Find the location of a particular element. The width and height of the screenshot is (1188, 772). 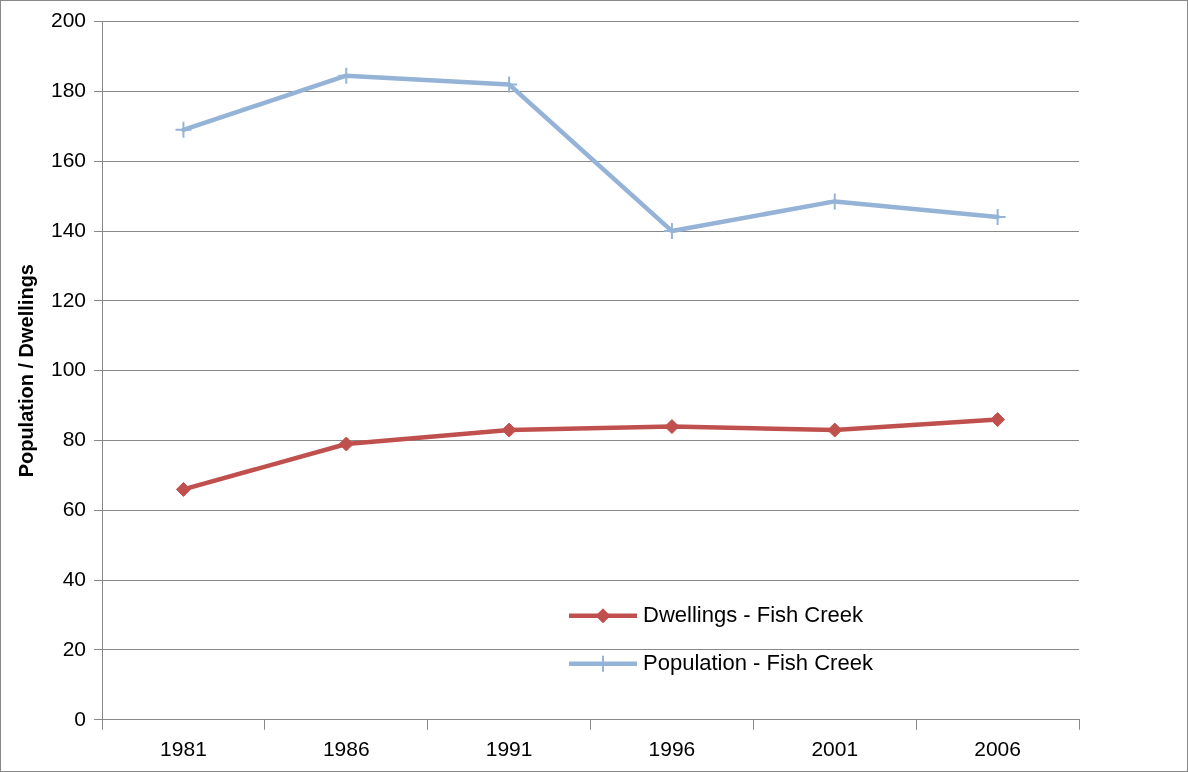

y-tick-label: 80 is located at coordinates (74, 439).